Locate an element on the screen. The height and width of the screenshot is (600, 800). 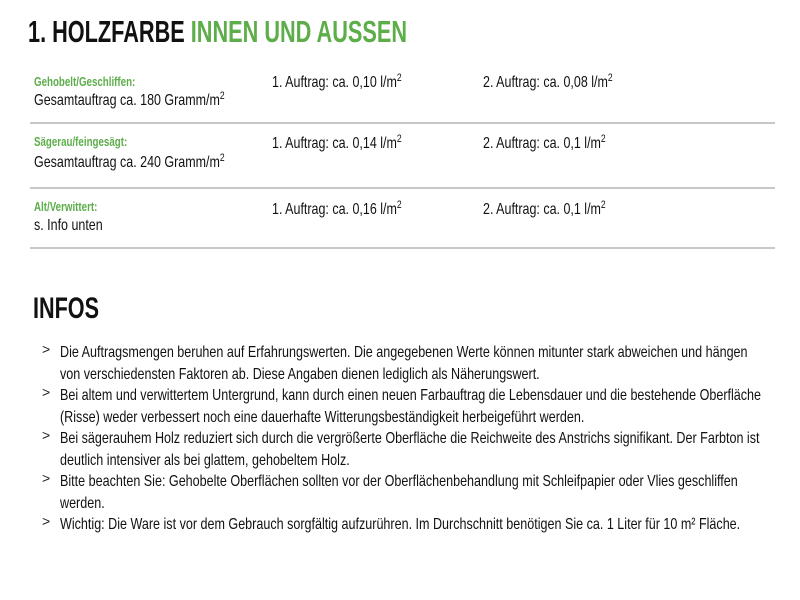
row-detail: Gesamtauftrag ca. 180 Gramm/m2 is located at coordinates (129, 100).